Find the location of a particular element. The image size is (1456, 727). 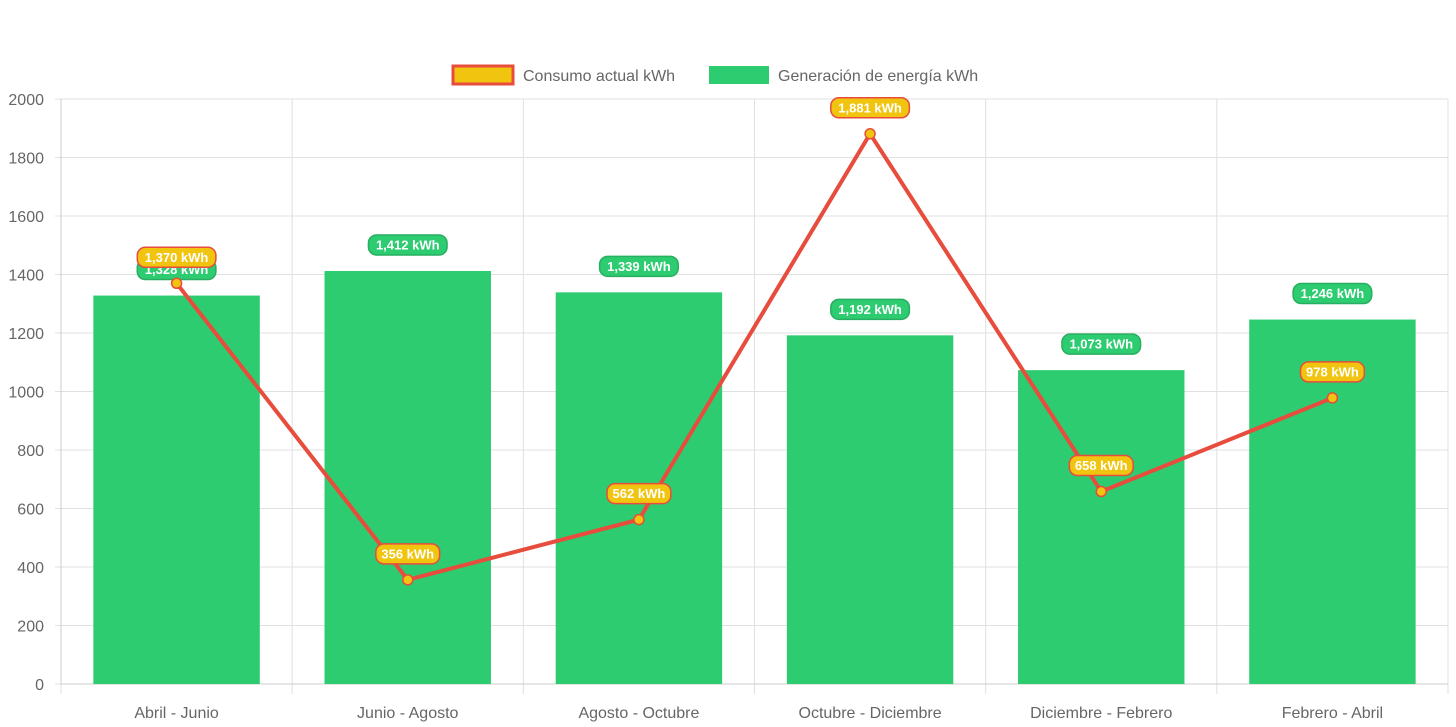

line-data-label: 562 kWh is located at coordinates (639, 493).